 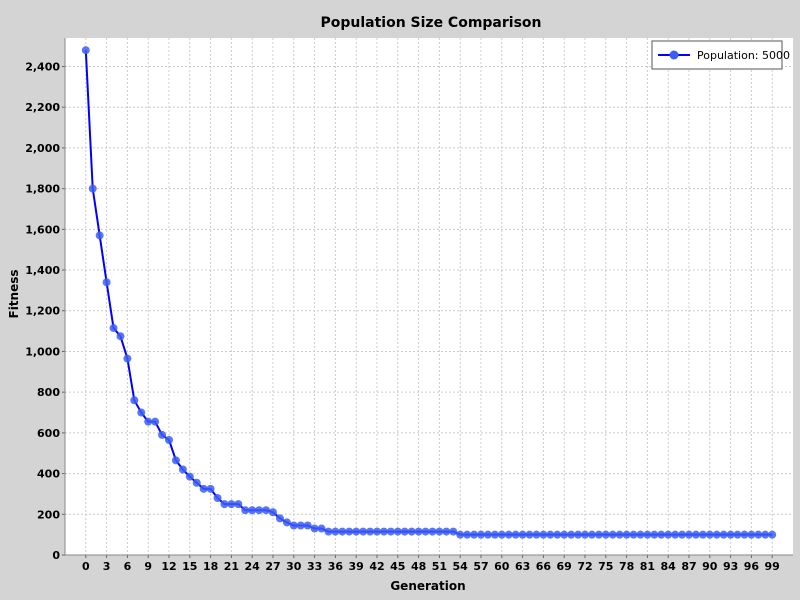 What do you see at coordinates (502, 566) in the screenshot?
I see `x-tick-label: 60` at bounding box center [502, 566].